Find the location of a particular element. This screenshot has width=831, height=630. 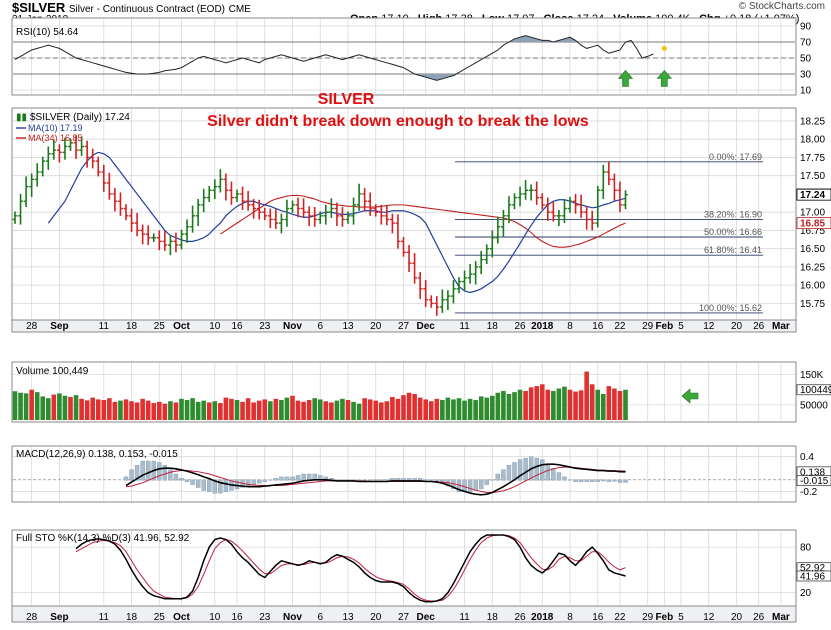

x-tick-label: Nov is located at coordinates (292, 326).